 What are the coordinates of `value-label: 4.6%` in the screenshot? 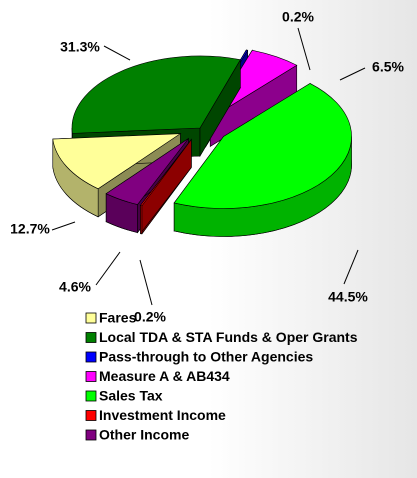 It's located at (75, 287).